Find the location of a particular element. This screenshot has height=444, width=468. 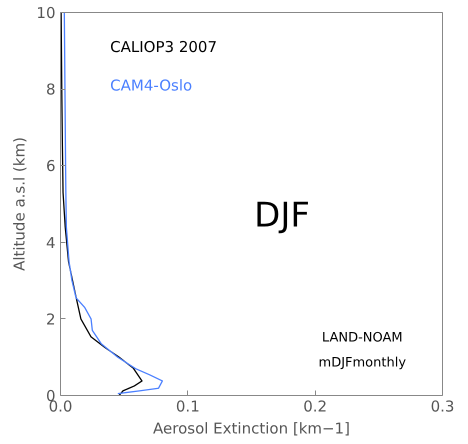

text: CAM4-Oslo is located at coordinates (151, 85).